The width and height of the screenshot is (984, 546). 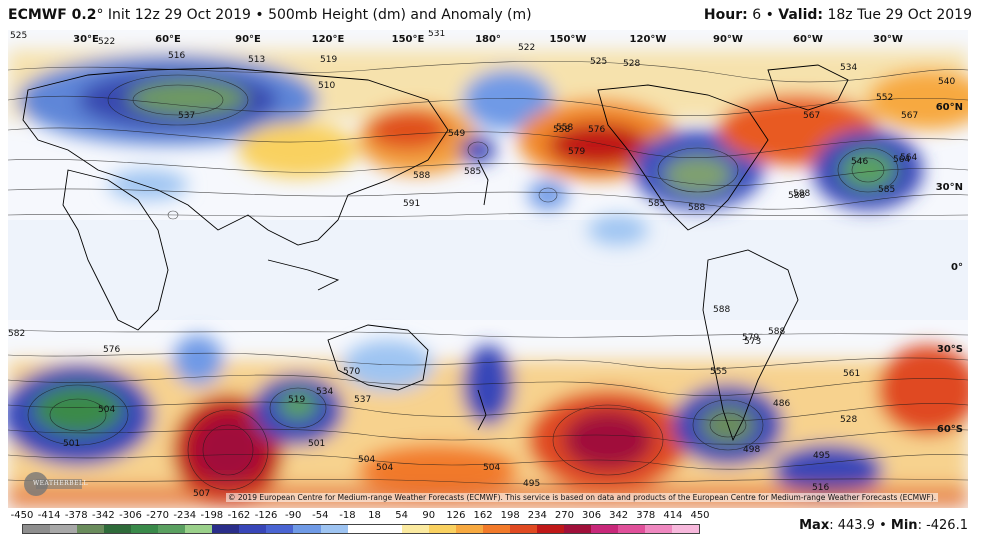 What do you see at coordinates (950, 349) in the screenshot?
I see `lat-label: 30°S` at bounding box center [950, 349].